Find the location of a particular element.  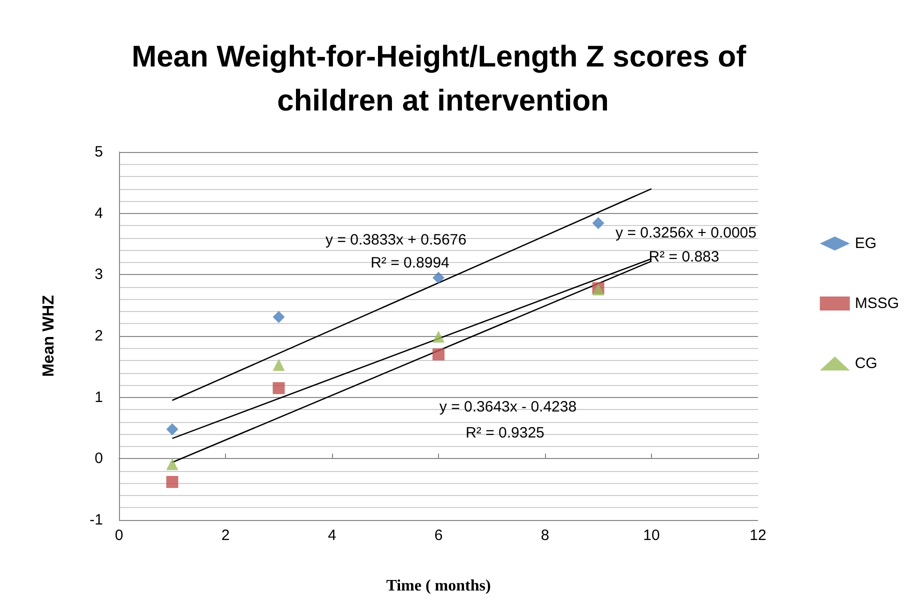

y-tick-label: -1 is located at coordinates (96, 520).